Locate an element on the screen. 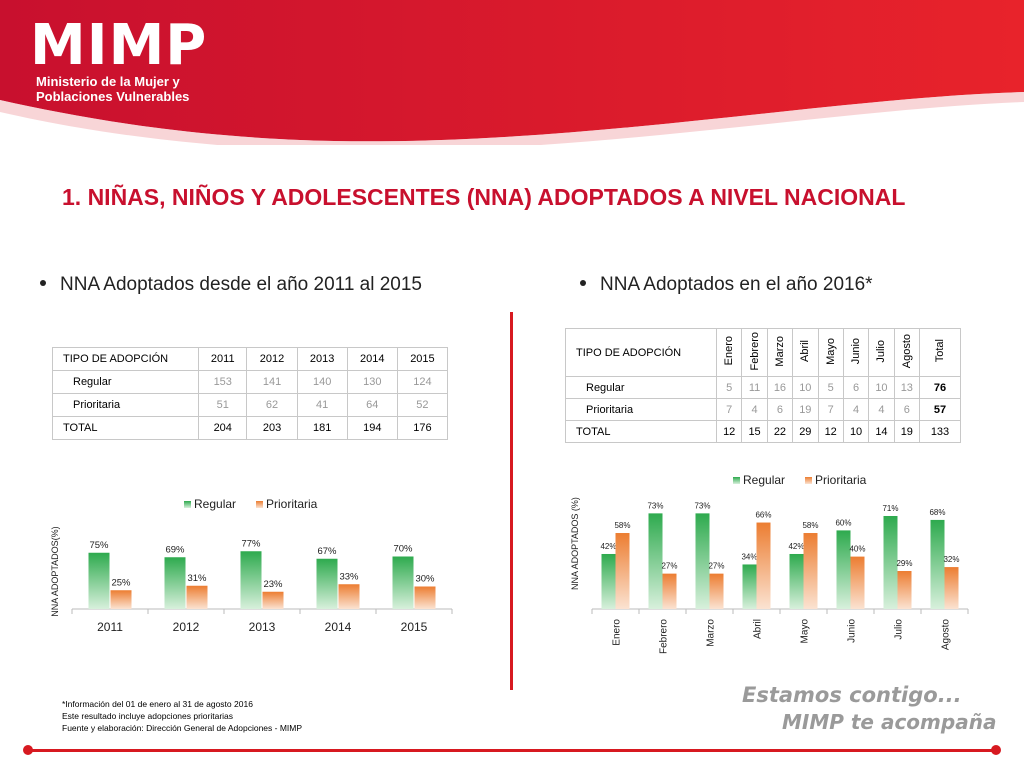 The height and width of the screenshot is (768, 1024). table-cell: 204 is located at coordinates (222, 428).